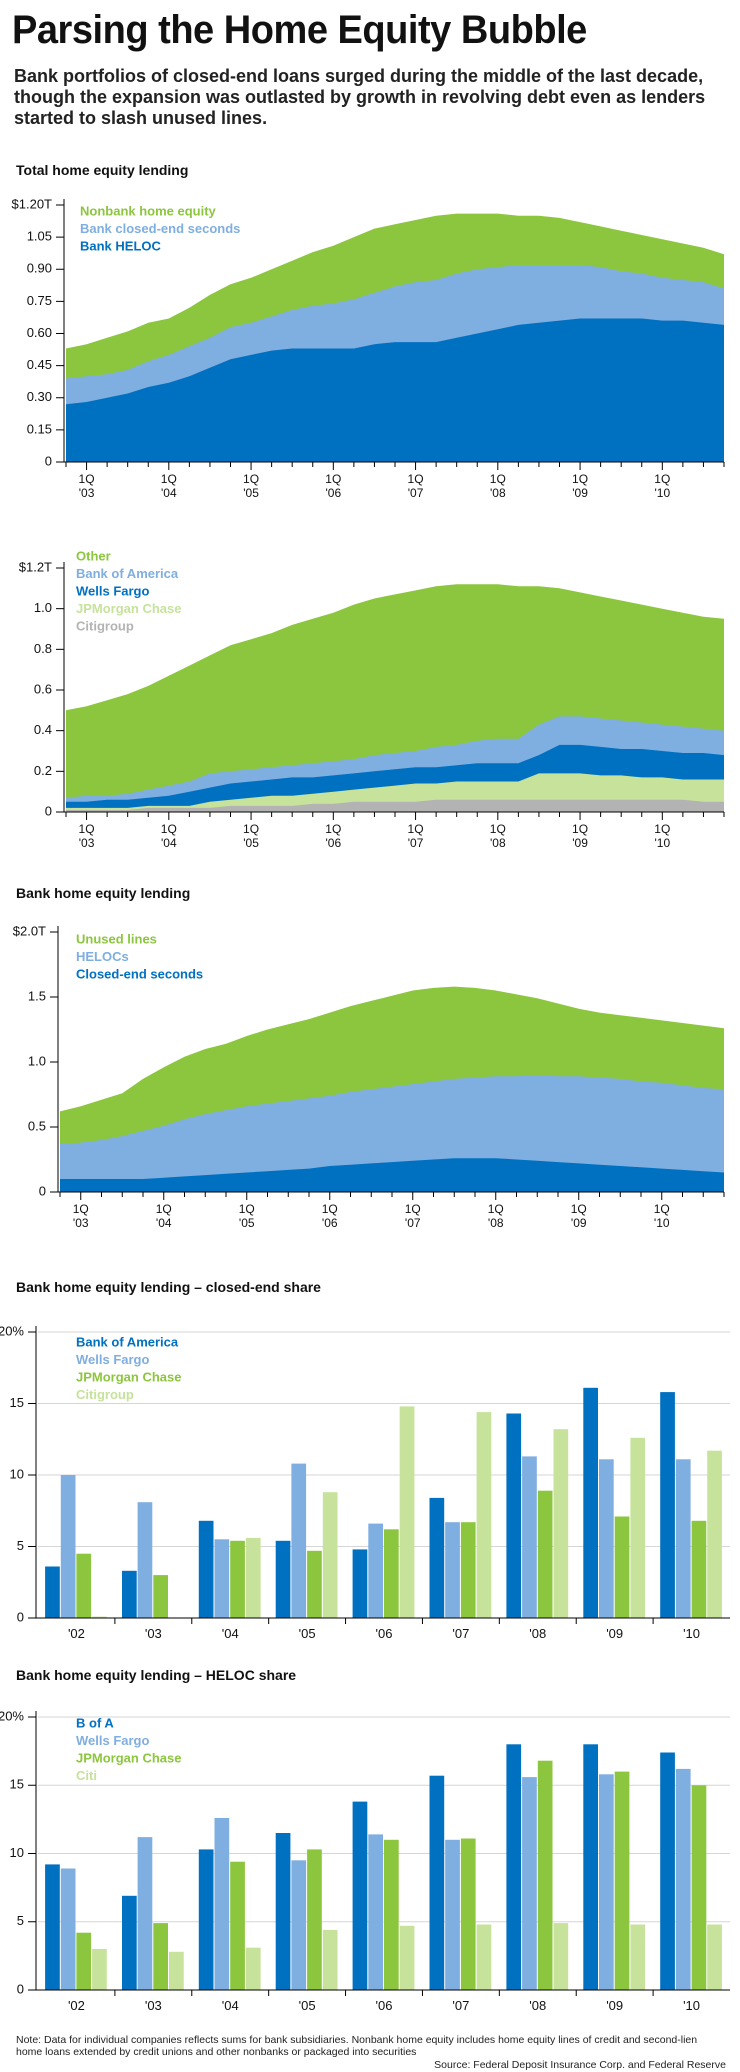  I want to click on y-tick-label: 5, so click(20, 1545).